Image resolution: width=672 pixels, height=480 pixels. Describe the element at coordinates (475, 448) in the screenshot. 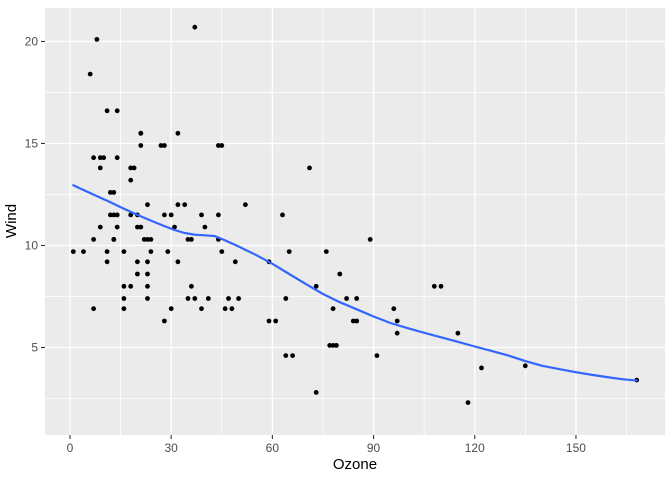

I see `x-tick-label: 120` at that location.